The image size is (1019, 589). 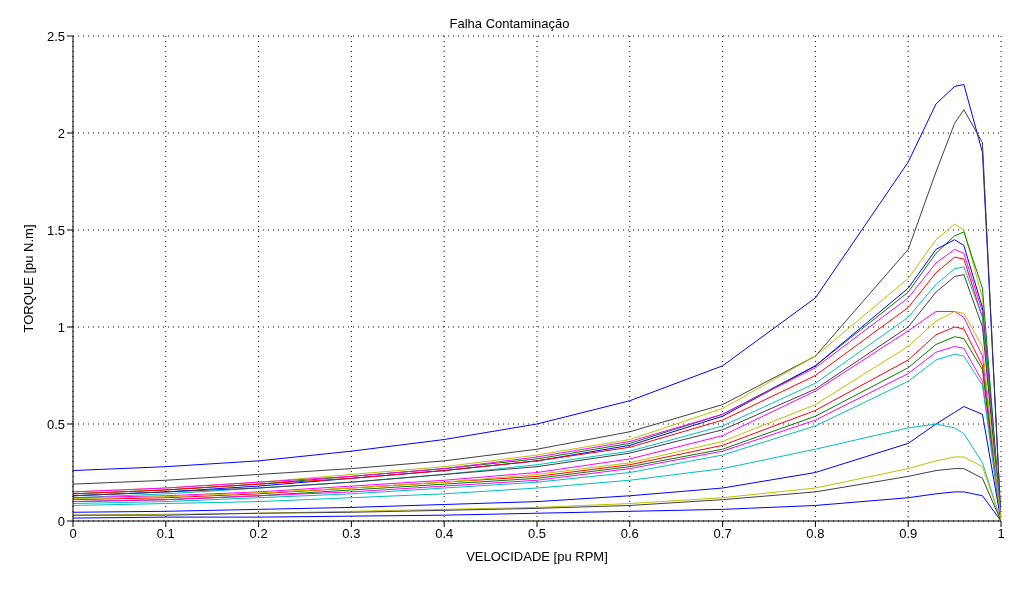 I want to click on y-tick-label: 1.5, so click(x=55, y=230).